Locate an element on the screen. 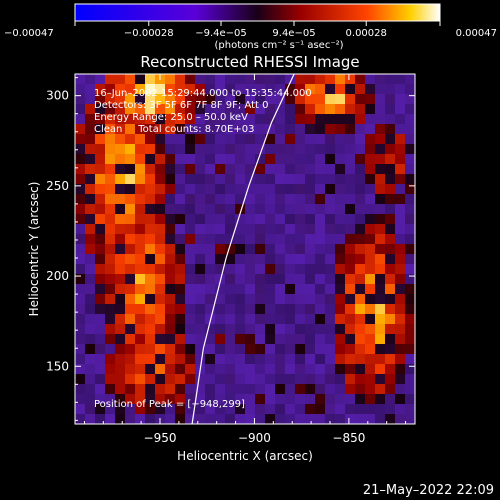 This screenshot has height=500, width=500. colorbar-tick-label: 9.4e−05 is located at coordinates (293, 33).